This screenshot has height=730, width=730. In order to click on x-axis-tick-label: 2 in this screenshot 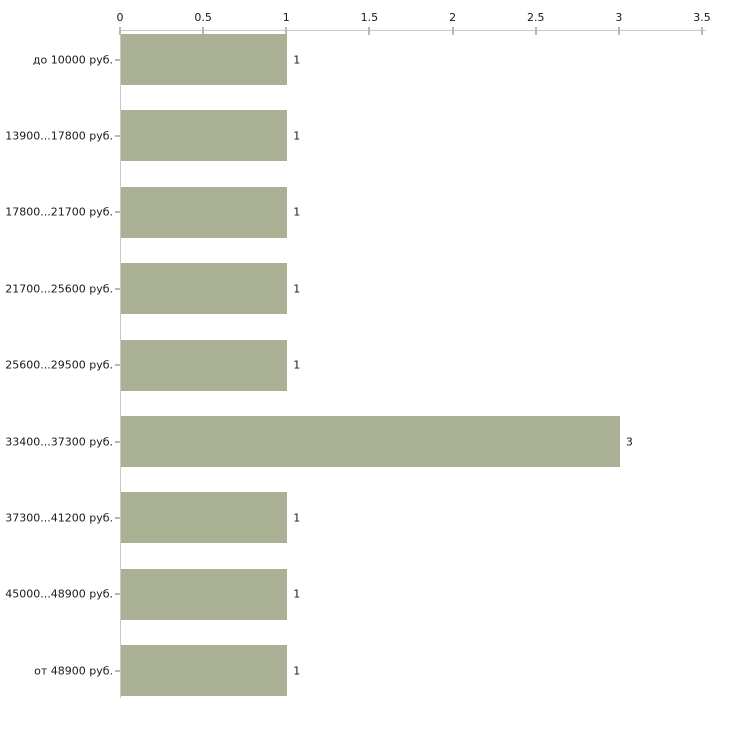, I will do `click(453, 17)`.